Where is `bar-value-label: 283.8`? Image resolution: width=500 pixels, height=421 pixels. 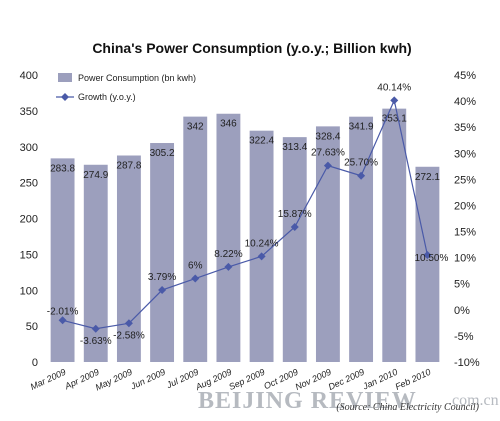
bar-value-label: 283.8 is located at coordinates (62, 168).